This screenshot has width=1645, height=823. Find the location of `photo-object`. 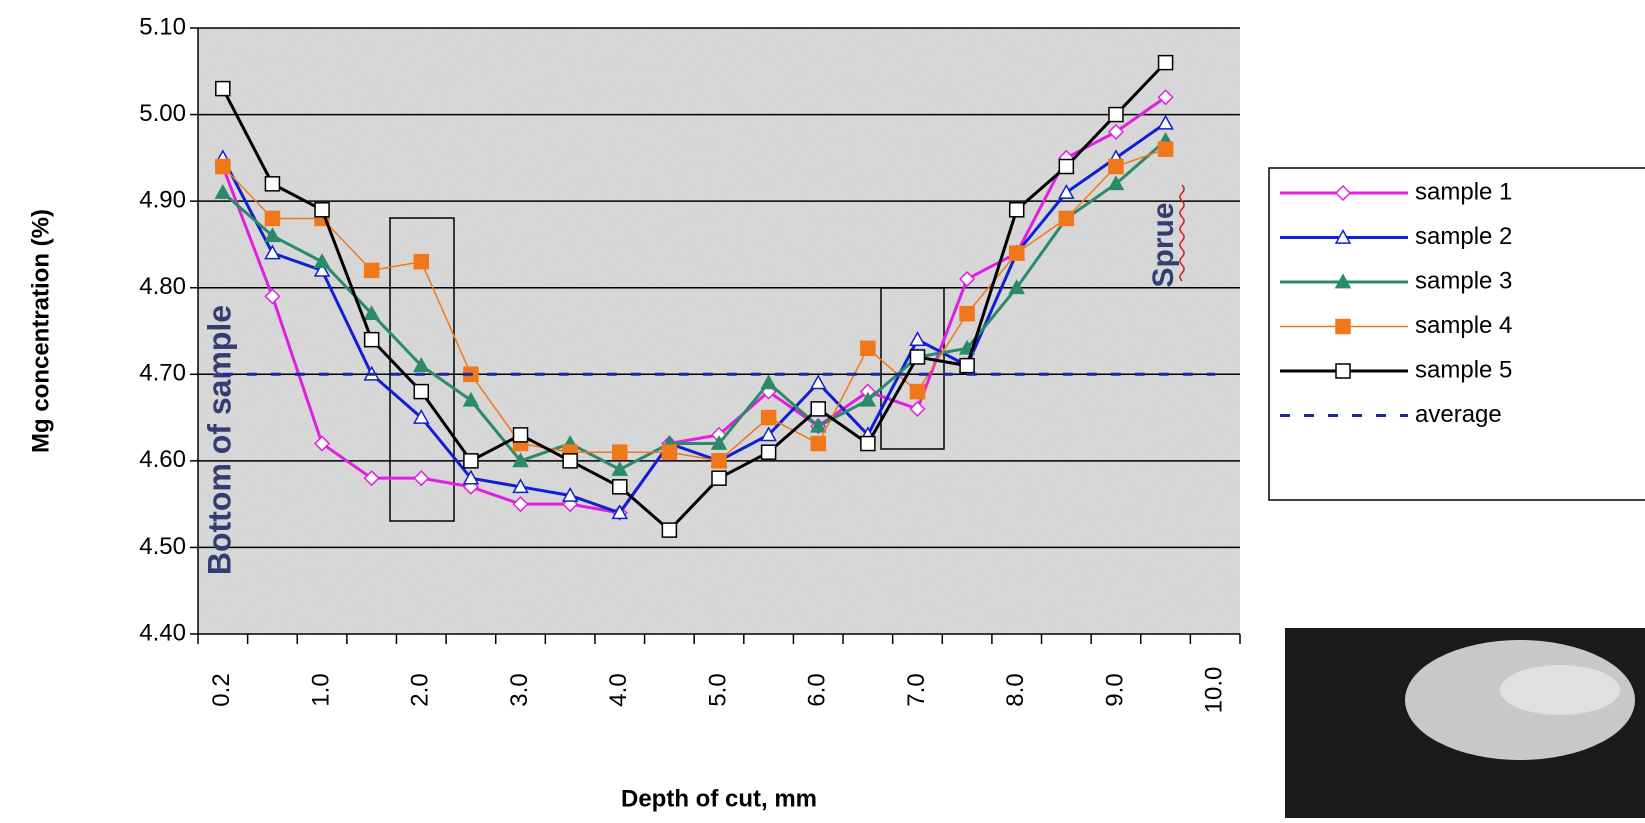

photo-object is located at coordinates (1560, 690).